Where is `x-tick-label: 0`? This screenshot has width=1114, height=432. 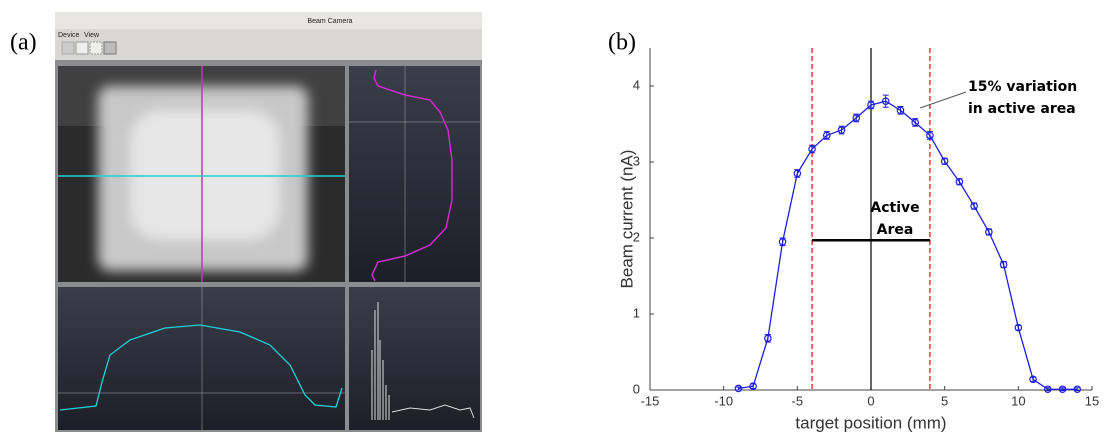 x-tick-label: 0 is located at coordinates (870, 400).